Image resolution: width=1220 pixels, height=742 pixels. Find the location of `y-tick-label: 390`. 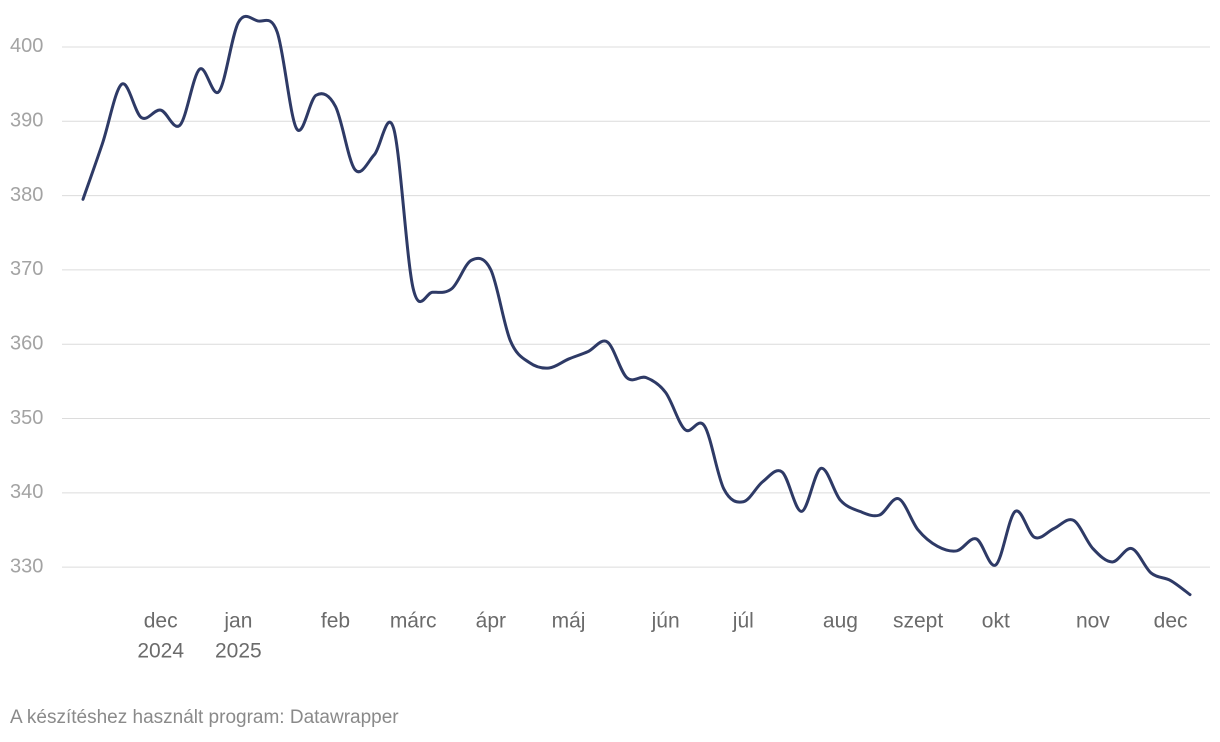

y-tick-label: 390 is located at coordinates (26, 121).